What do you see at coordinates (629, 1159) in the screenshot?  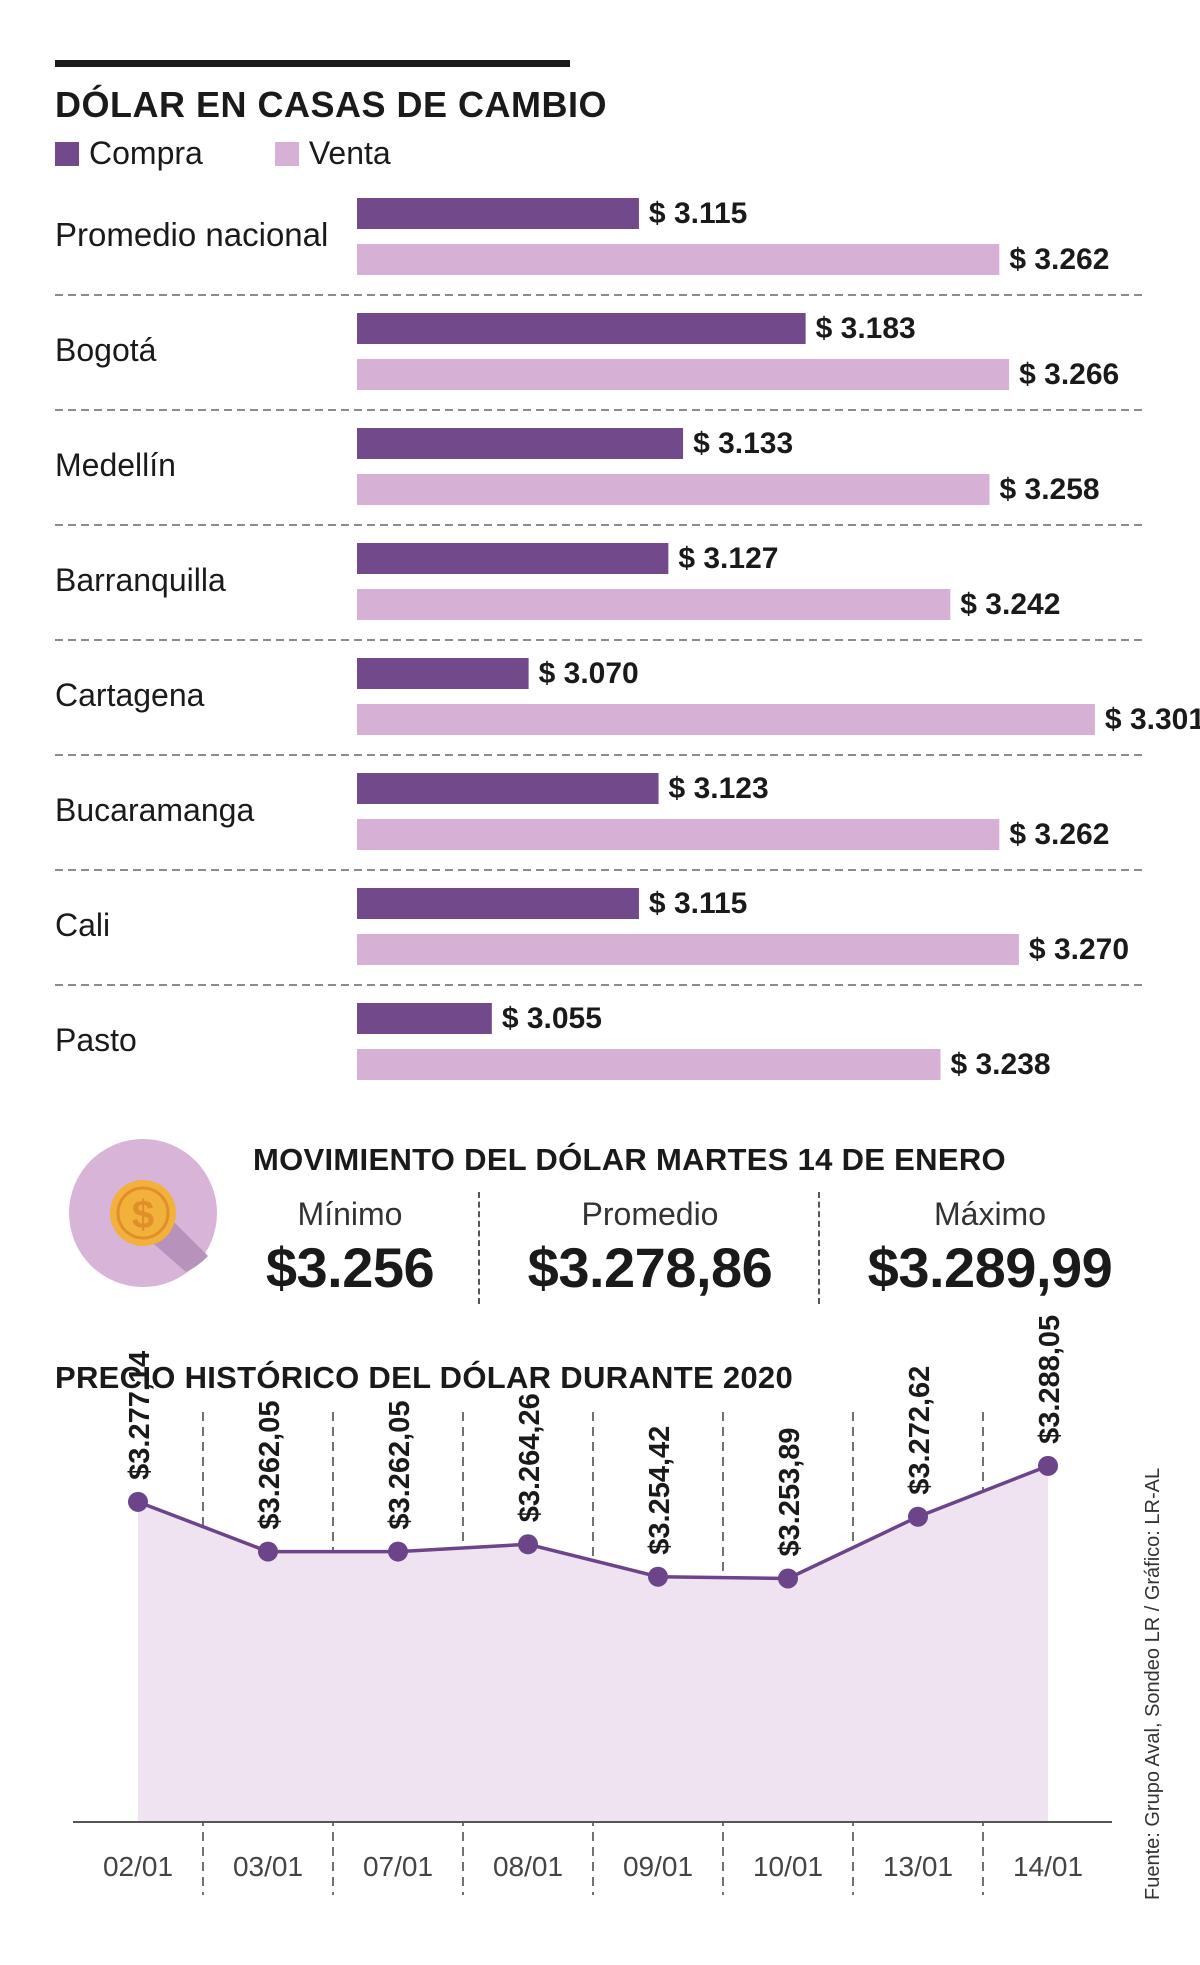 I see `movement-title: MOVIMIENTO DEL DÓLAR MARTES 14 DE ENERO` at bounding box center [629, 1159].